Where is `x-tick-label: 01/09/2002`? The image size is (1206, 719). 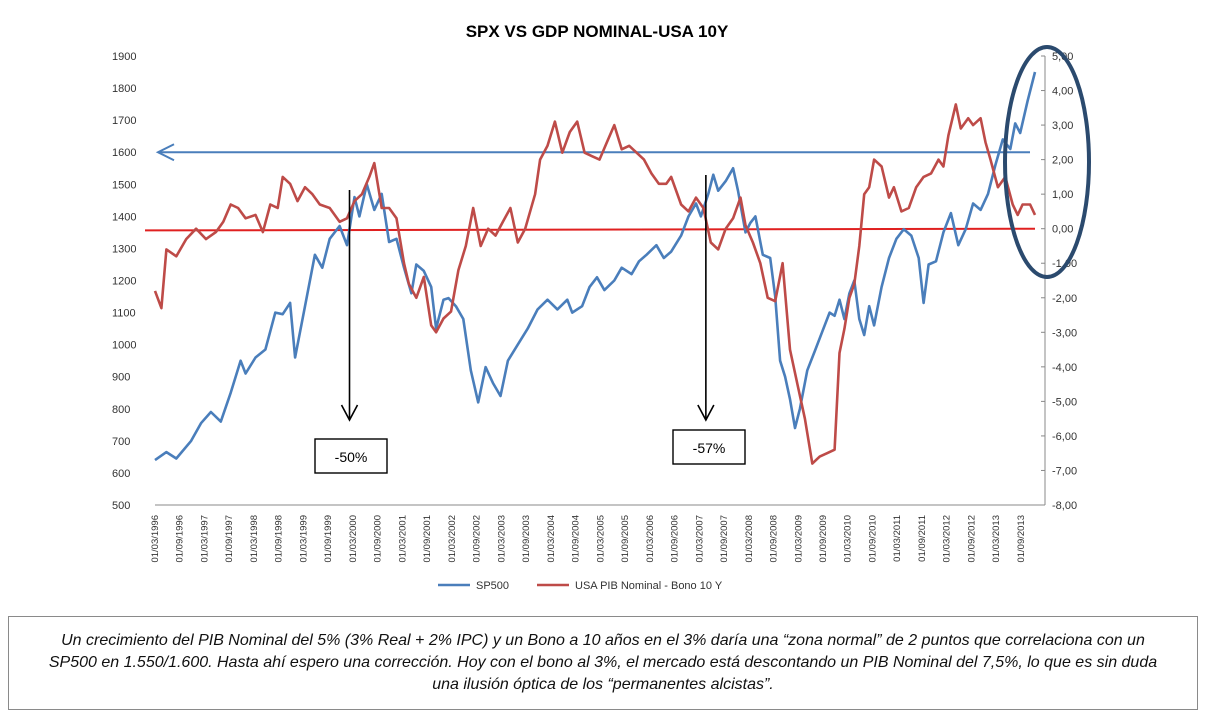
x-tick-label: 01/09/2002 is located at coordinates (477, 539).